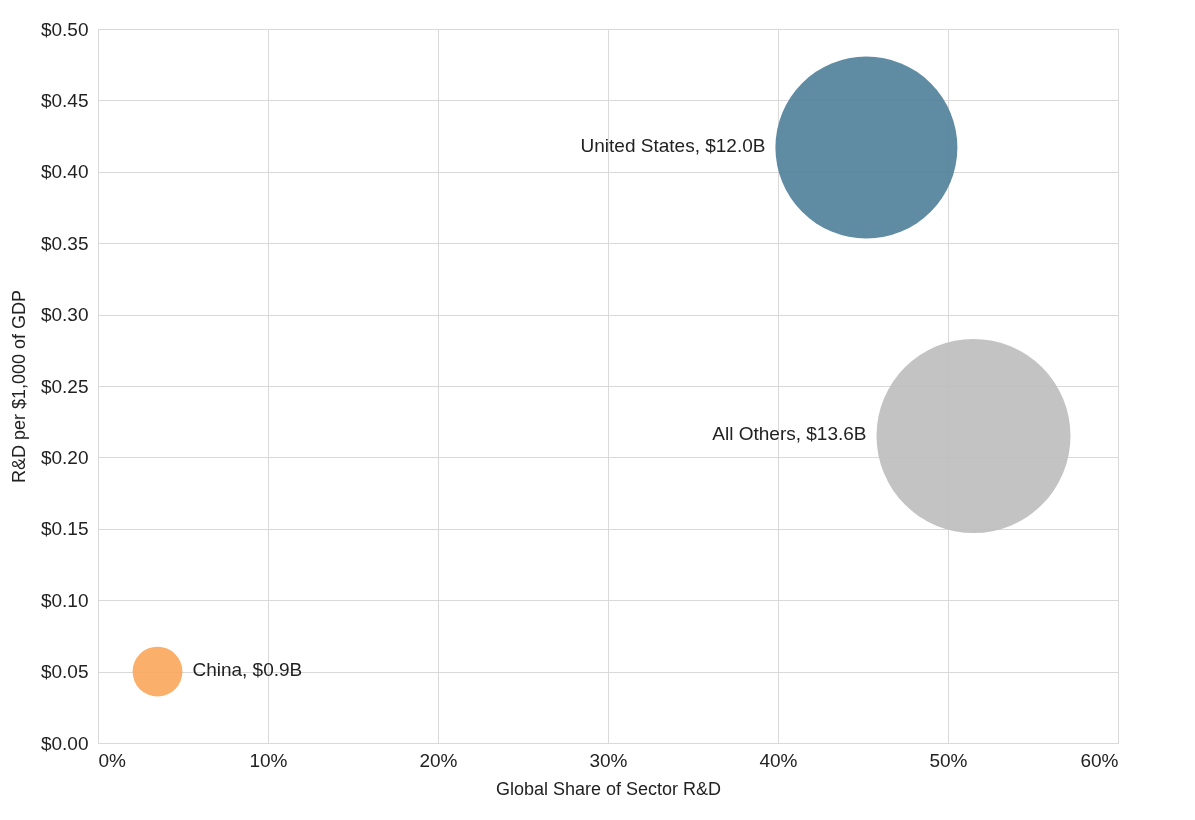  I want to click on annotation: United States, $12.0B, so click(673, 145).